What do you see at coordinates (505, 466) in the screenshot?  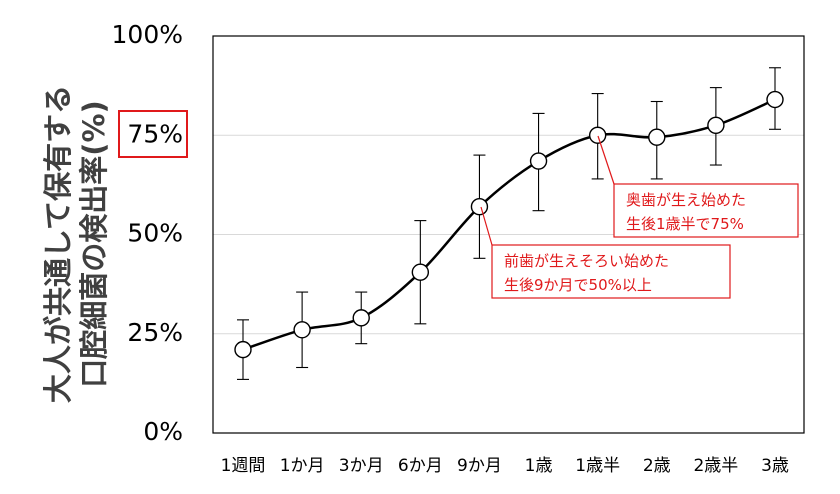 I see `x-tick-labels: 1週間 1か月 3か月 6か月 9か月 1歳 1歳半 2歳 2歳半 3歳` at bounding box center [505, 466].